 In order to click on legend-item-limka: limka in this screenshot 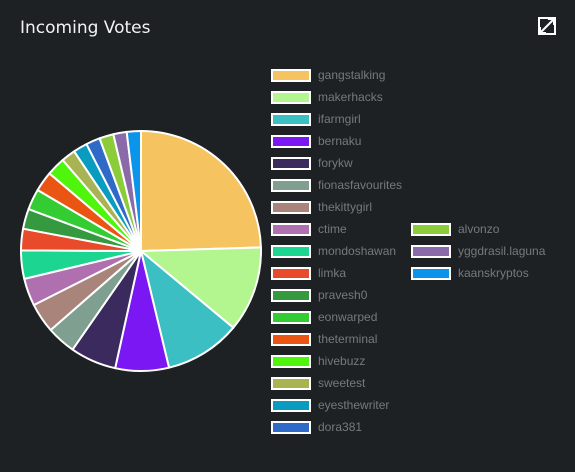, I will do `click(308, 273)`.